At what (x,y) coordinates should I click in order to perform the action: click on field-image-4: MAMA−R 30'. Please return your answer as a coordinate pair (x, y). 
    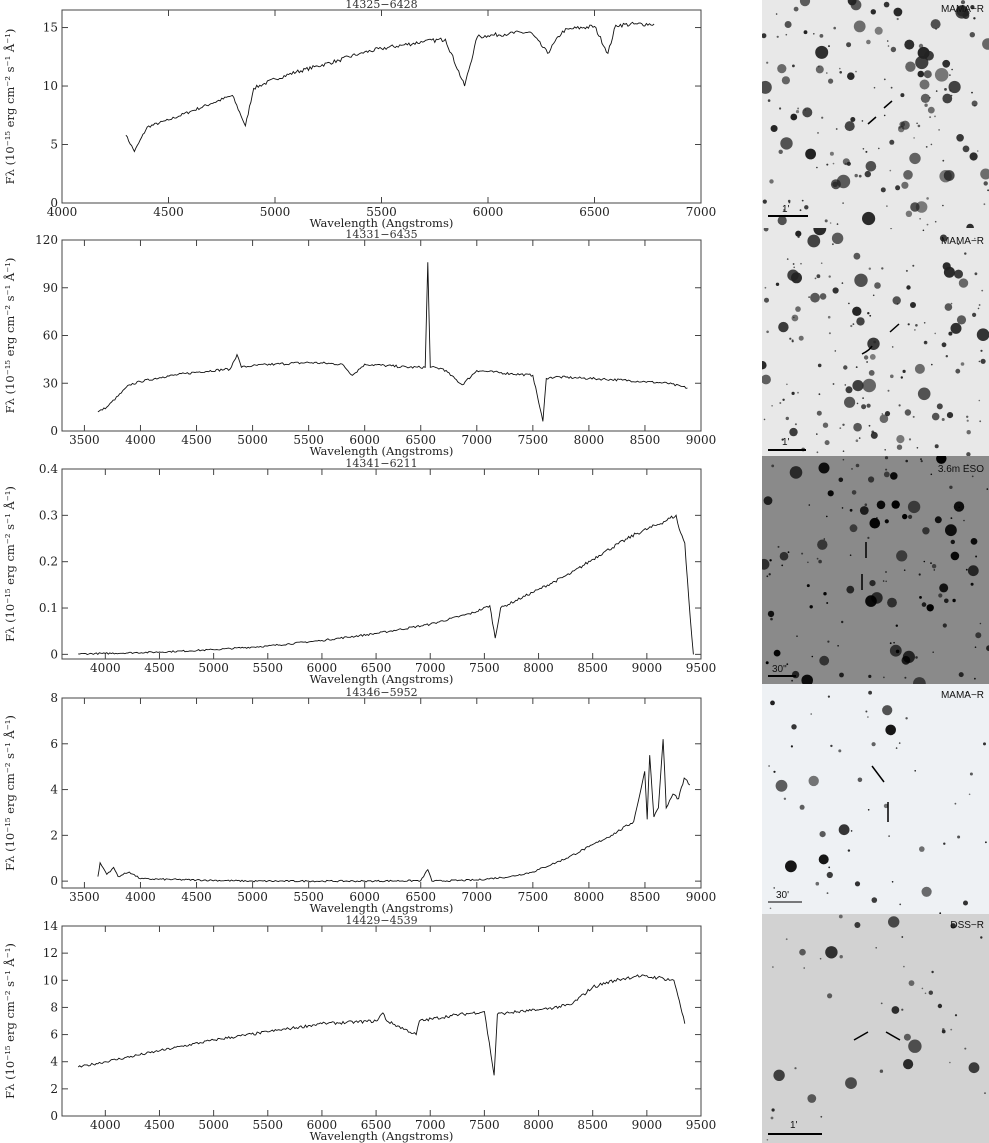
    Looking at the image, I should click on (875, 799).